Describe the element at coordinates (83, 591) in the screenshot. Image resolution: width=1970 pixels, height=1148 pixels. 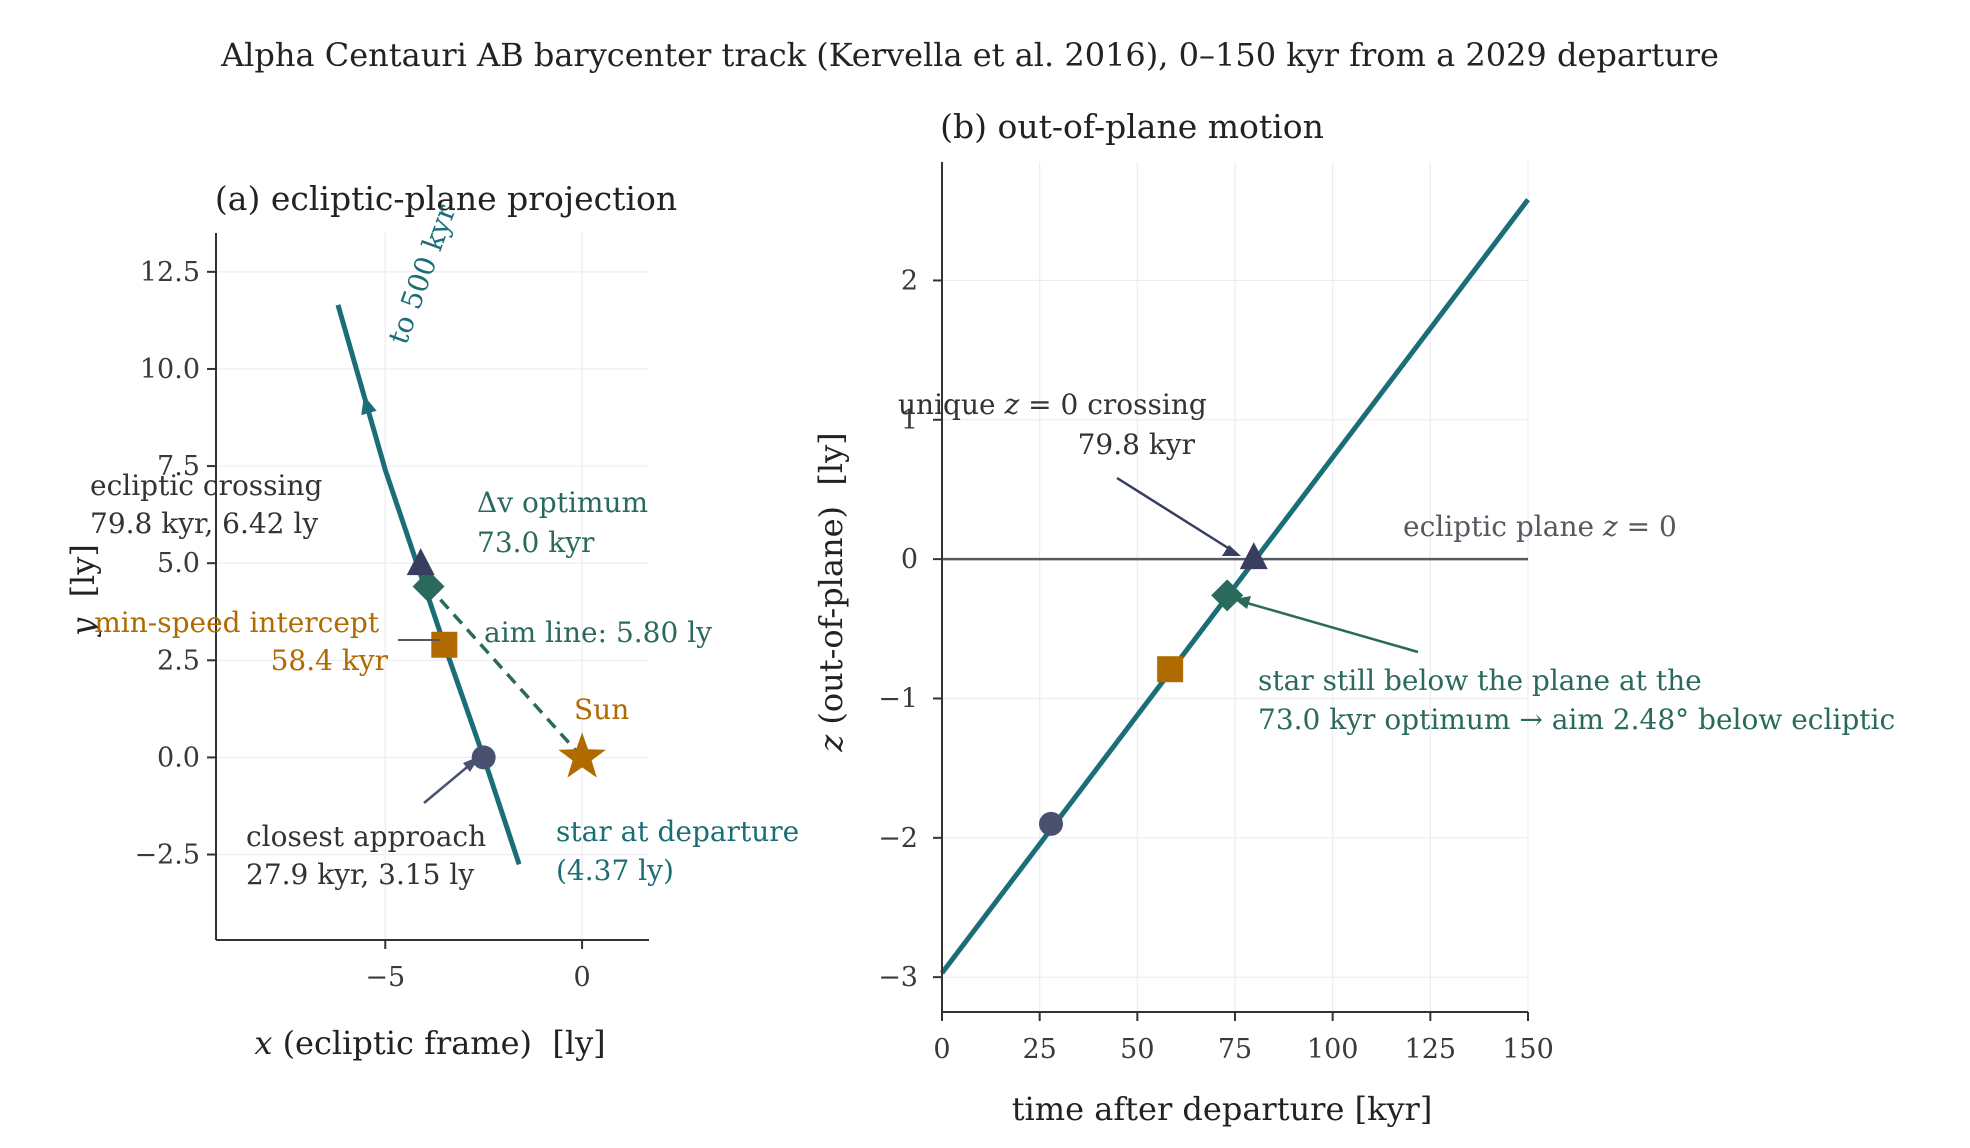
I see `panel-a-y-axis-label: y [ly]` at that location.